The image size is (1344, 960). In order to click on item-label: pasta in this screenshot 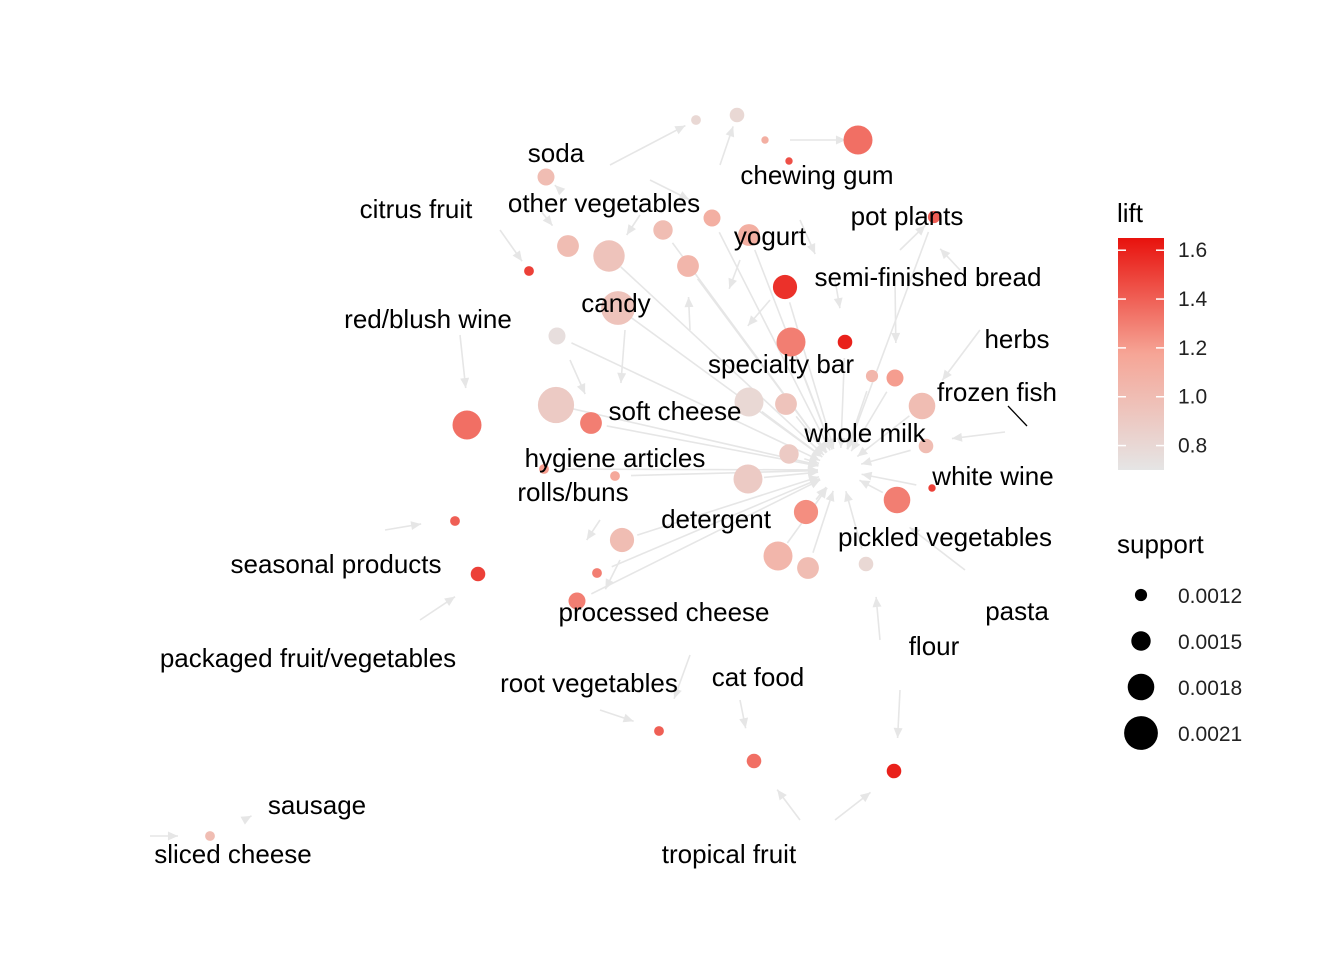, I will do `click(1017, 611)`.